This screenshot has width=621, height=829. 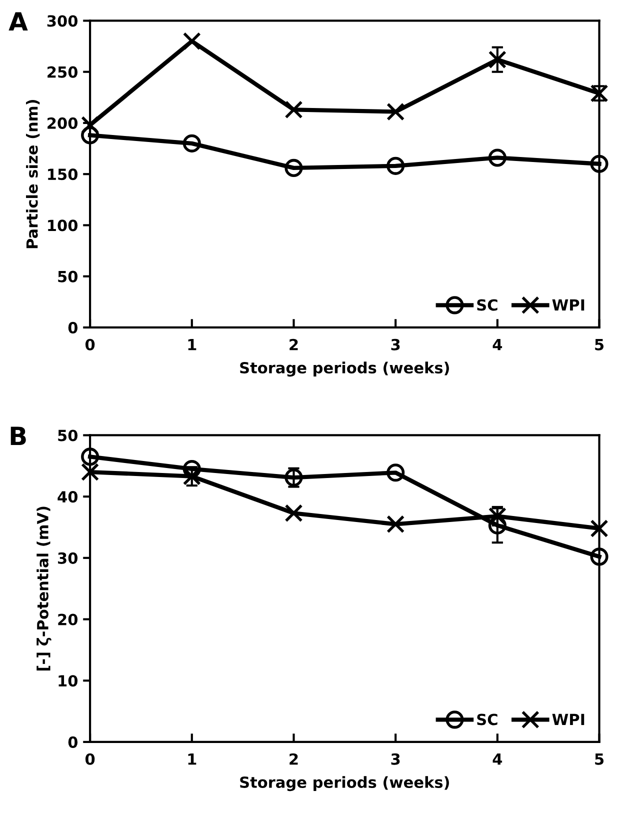 I want to click on y-tick-label: 20, so click(x=68, y=620).